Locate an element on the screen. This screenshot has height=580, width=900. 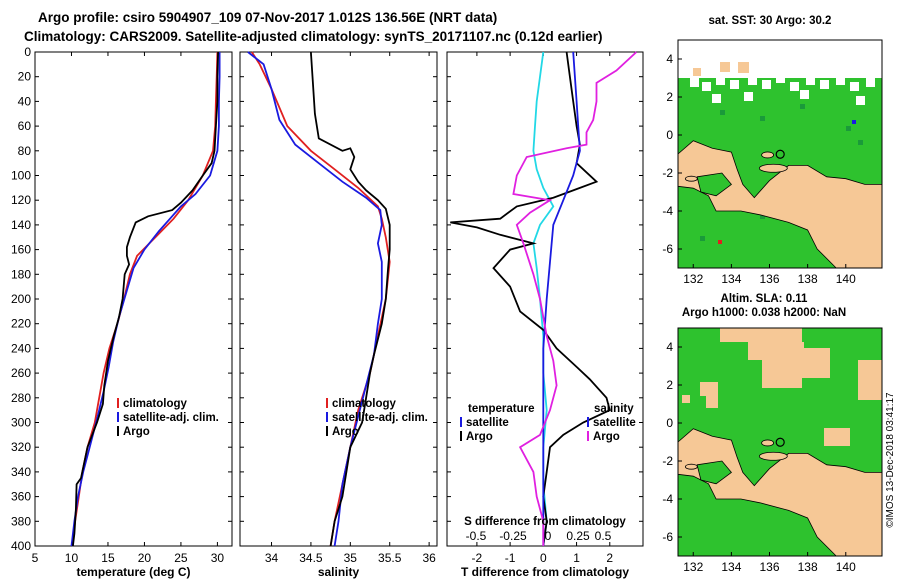
legend-temperature-title: temperature is located at coordinates (501, 409).